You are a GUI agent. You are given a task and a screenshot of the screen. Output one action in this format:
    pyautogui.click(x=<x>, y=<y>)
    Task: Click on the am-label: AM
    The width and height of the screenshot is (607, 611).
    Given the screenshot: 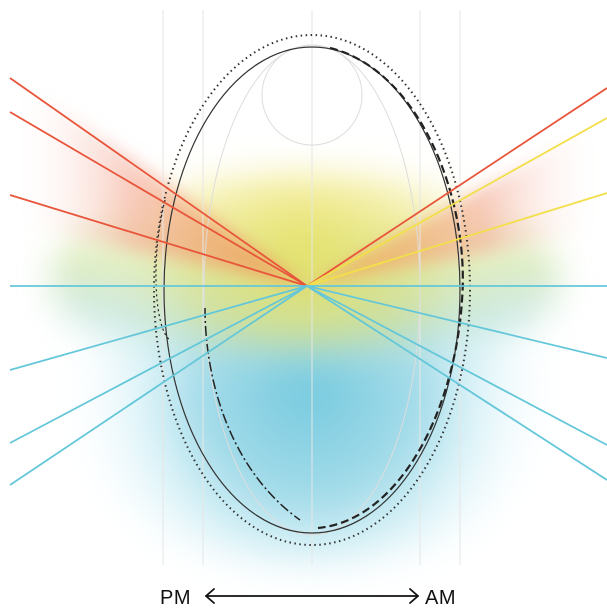 What is the action you would take?
    pyautogui.click(x=440, y=598)
    